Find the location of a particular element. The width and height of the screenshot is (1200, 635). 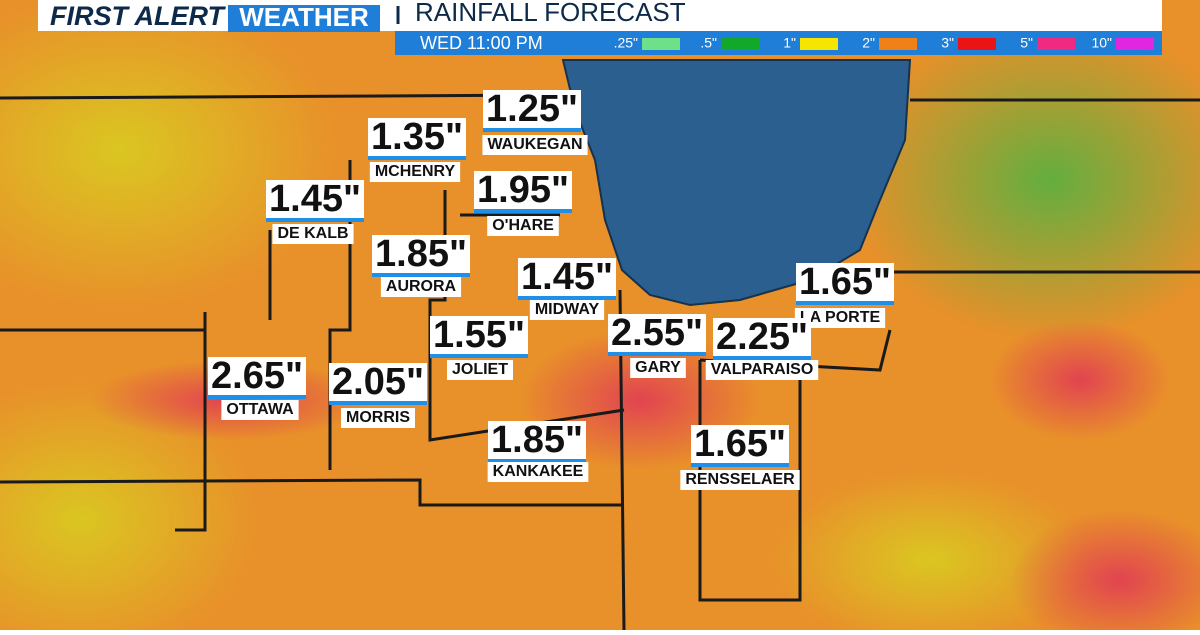

location-name: WAUKEGAN is located at coordinates (534, 144).